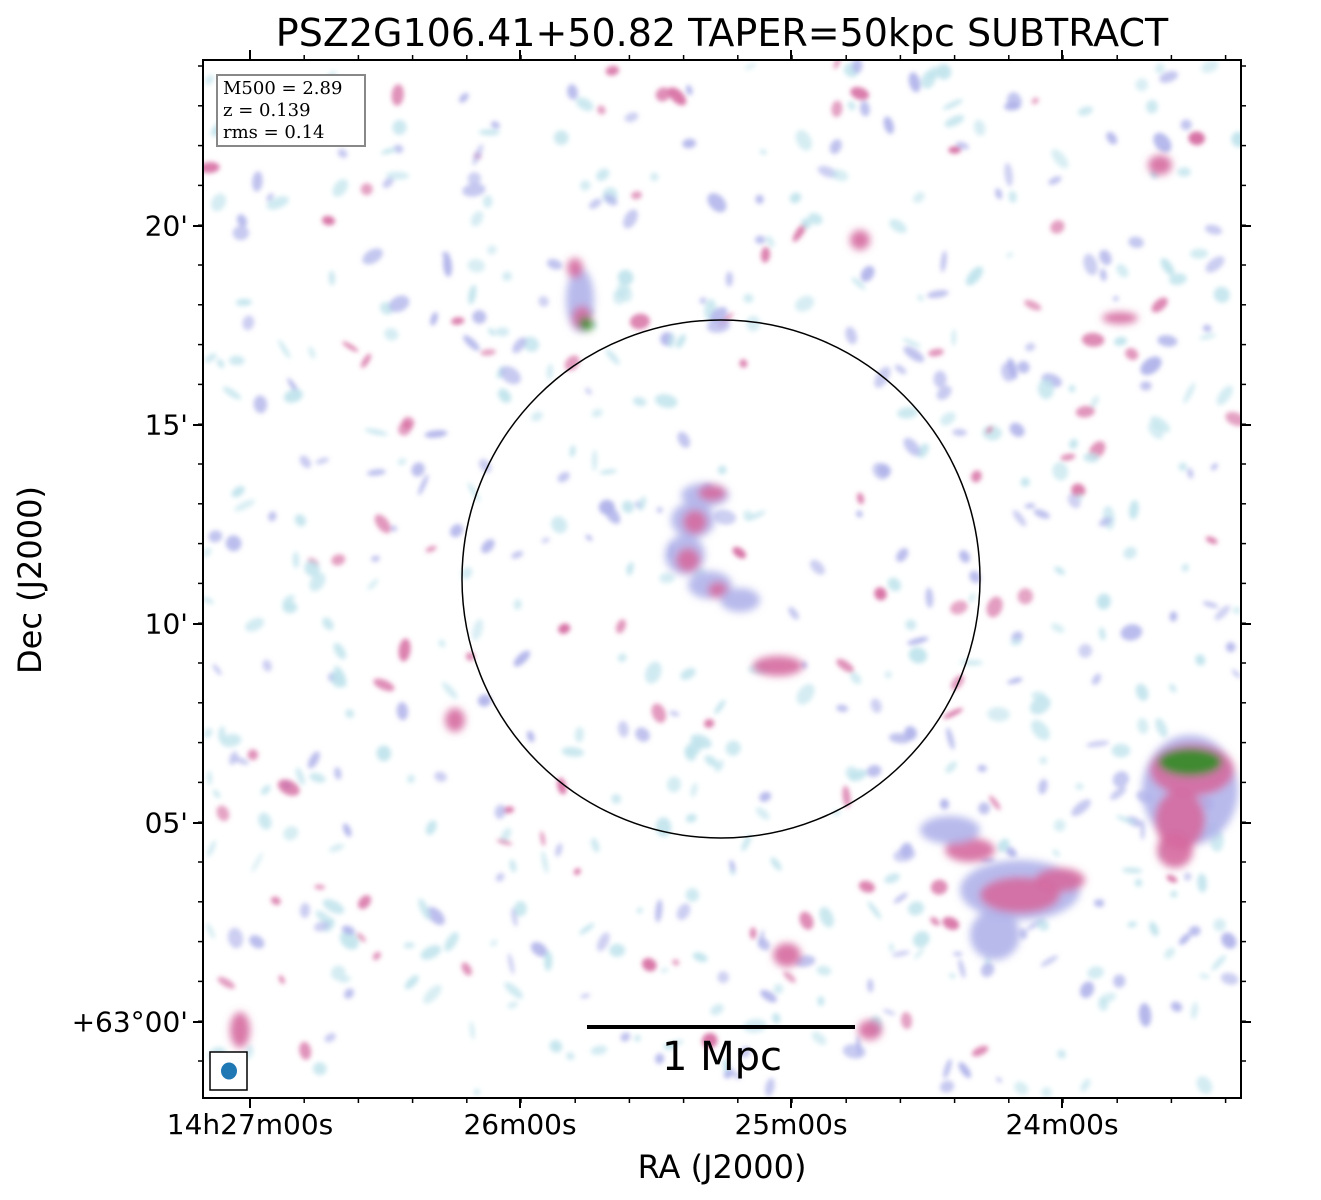  What do you see at coordinates (166, 226) in the screenshot?
I see `y-tick-label: 20'` at bounding box center [166, 226].